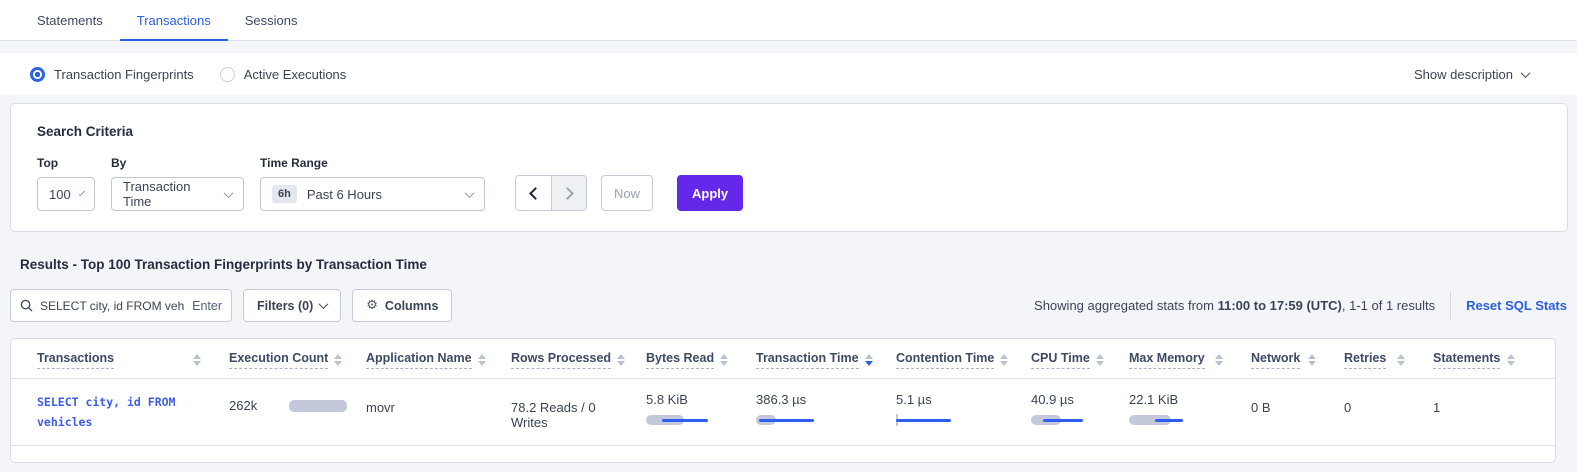 The height and width of the screenshot is (472, 1577). Describe the element at coordinates (710, 193) in the screenshot. I see `apply-button: Apply` at that location.